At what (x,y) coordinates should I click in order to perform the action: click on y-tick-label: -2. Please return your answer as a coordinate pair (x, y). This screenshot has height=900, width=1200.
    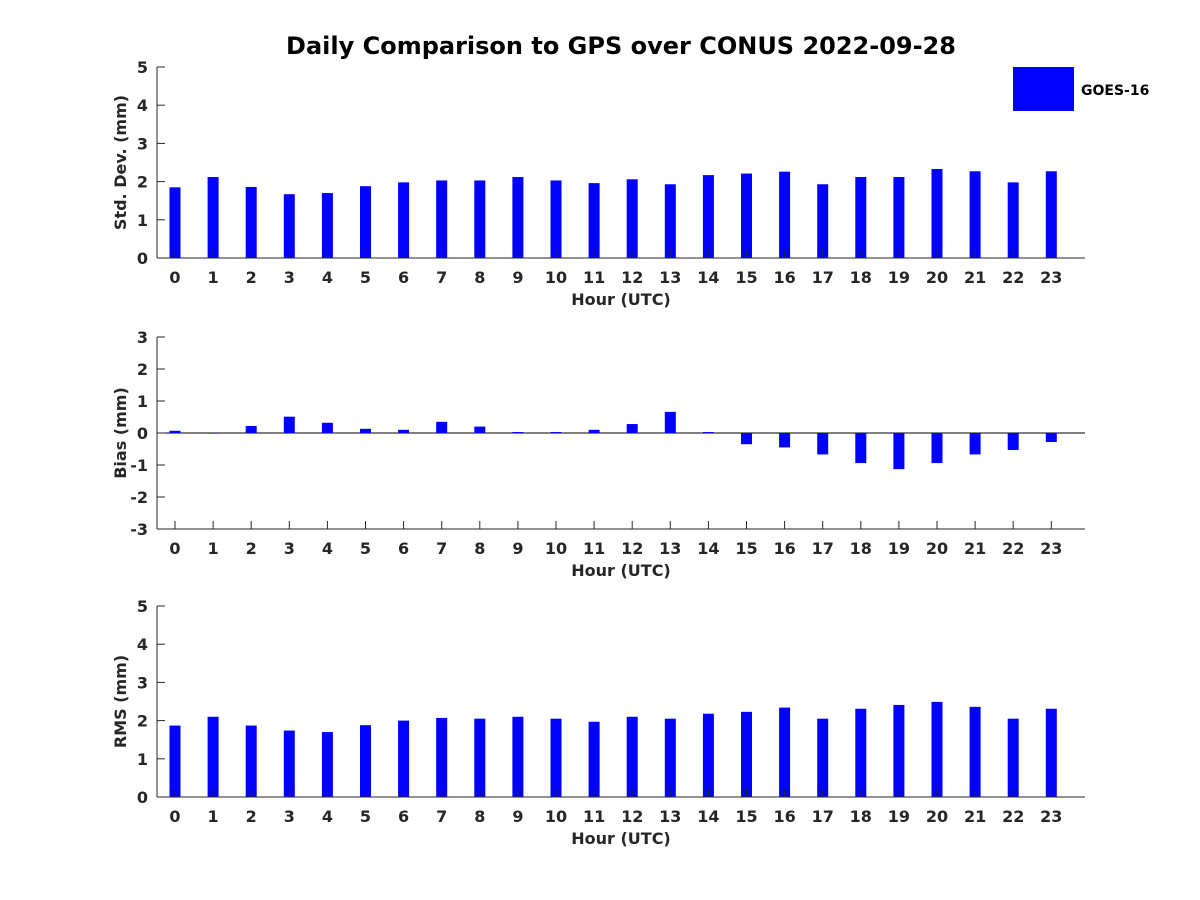
    Looking at the image, I should click on (139, 497).